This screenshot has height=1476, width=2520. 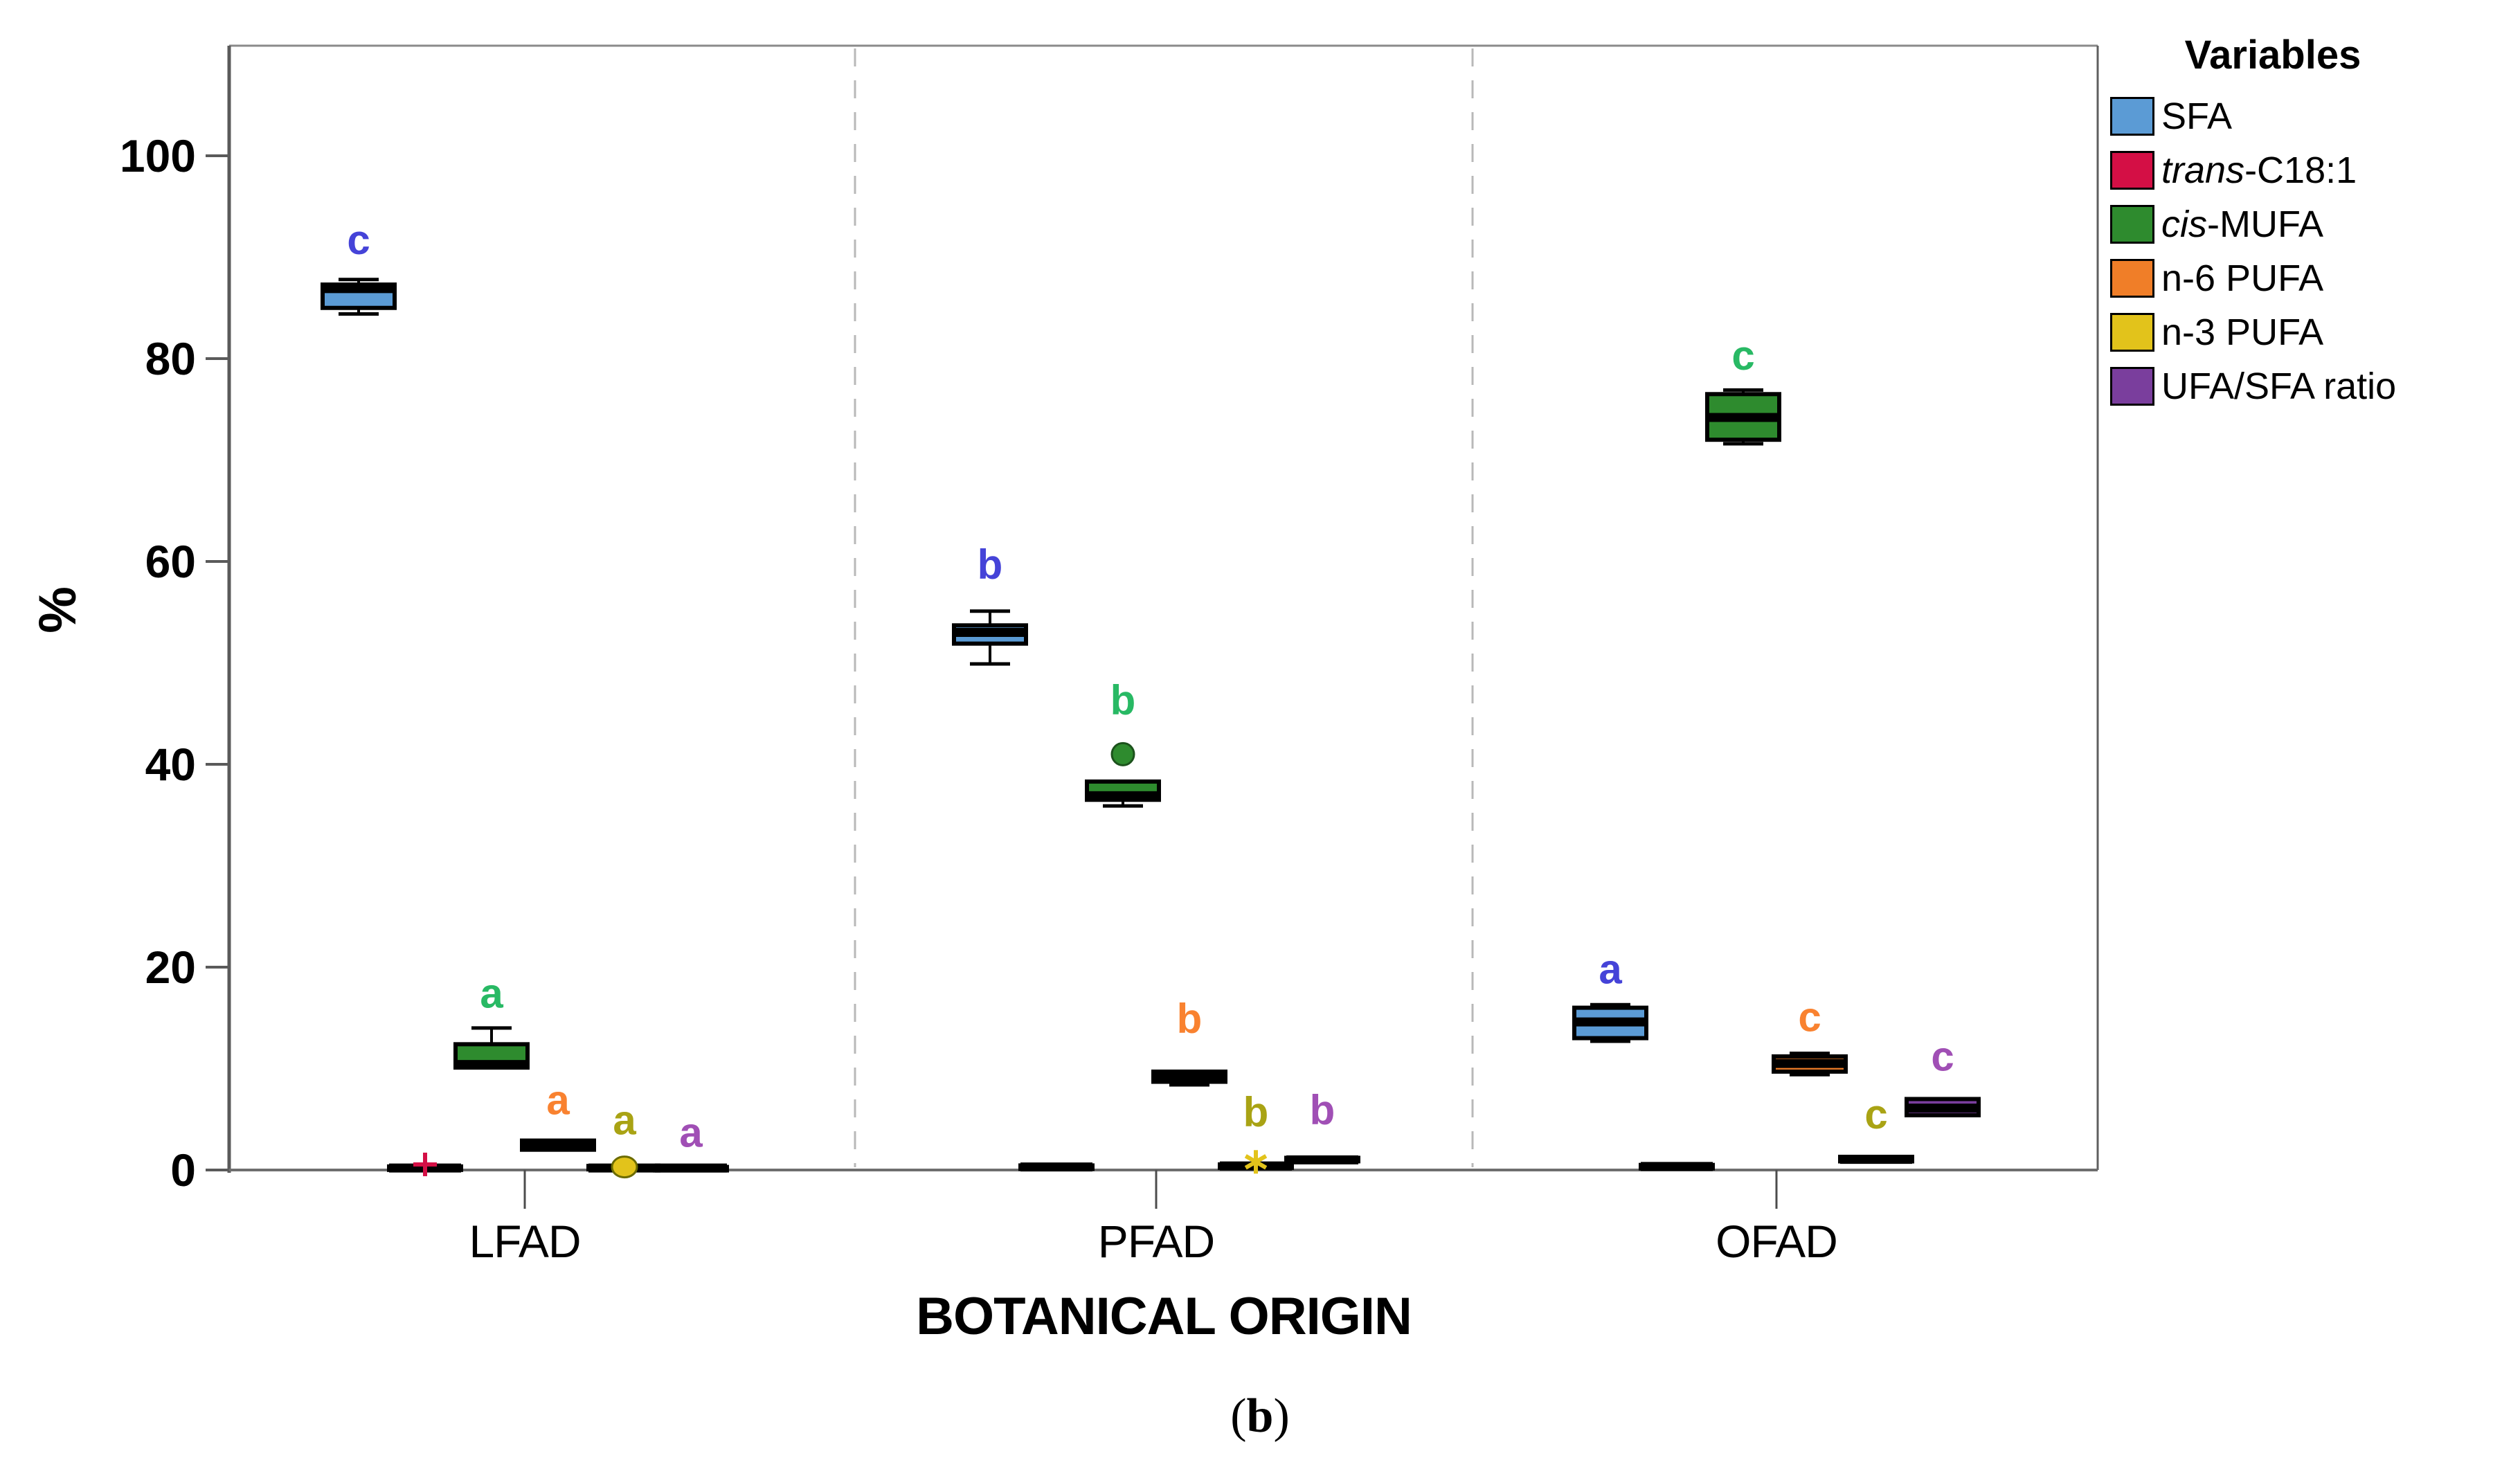 I want to click on legend-item-label: UFA/SFA ratio, so click(x=2279, y=386).